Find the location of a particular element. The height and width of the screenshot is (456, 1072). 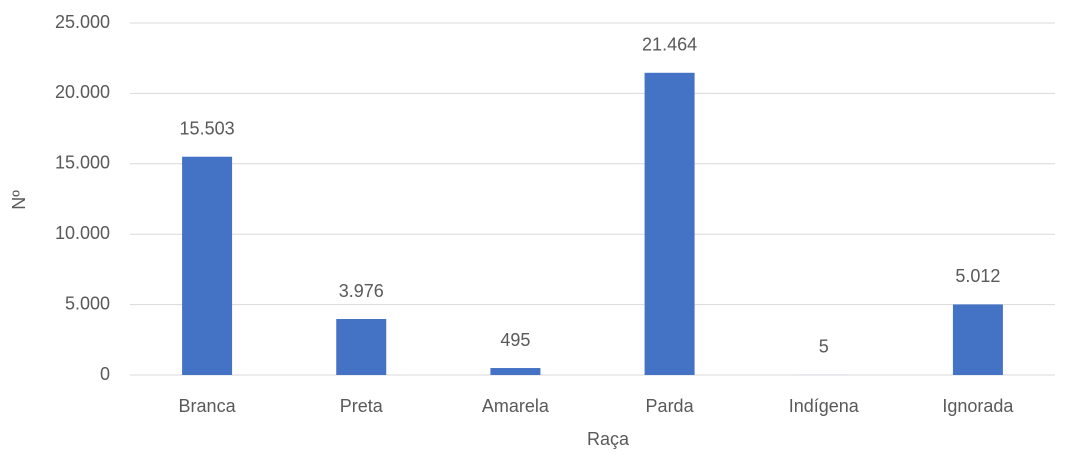

y-axis-label: Nº is located at coordinates (19, 200).